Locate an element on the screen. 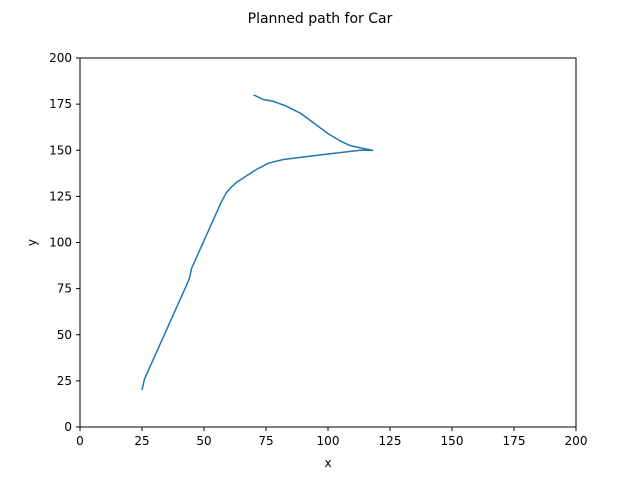  chart-title: Planned path for Car is located at coordinates (320, 19).